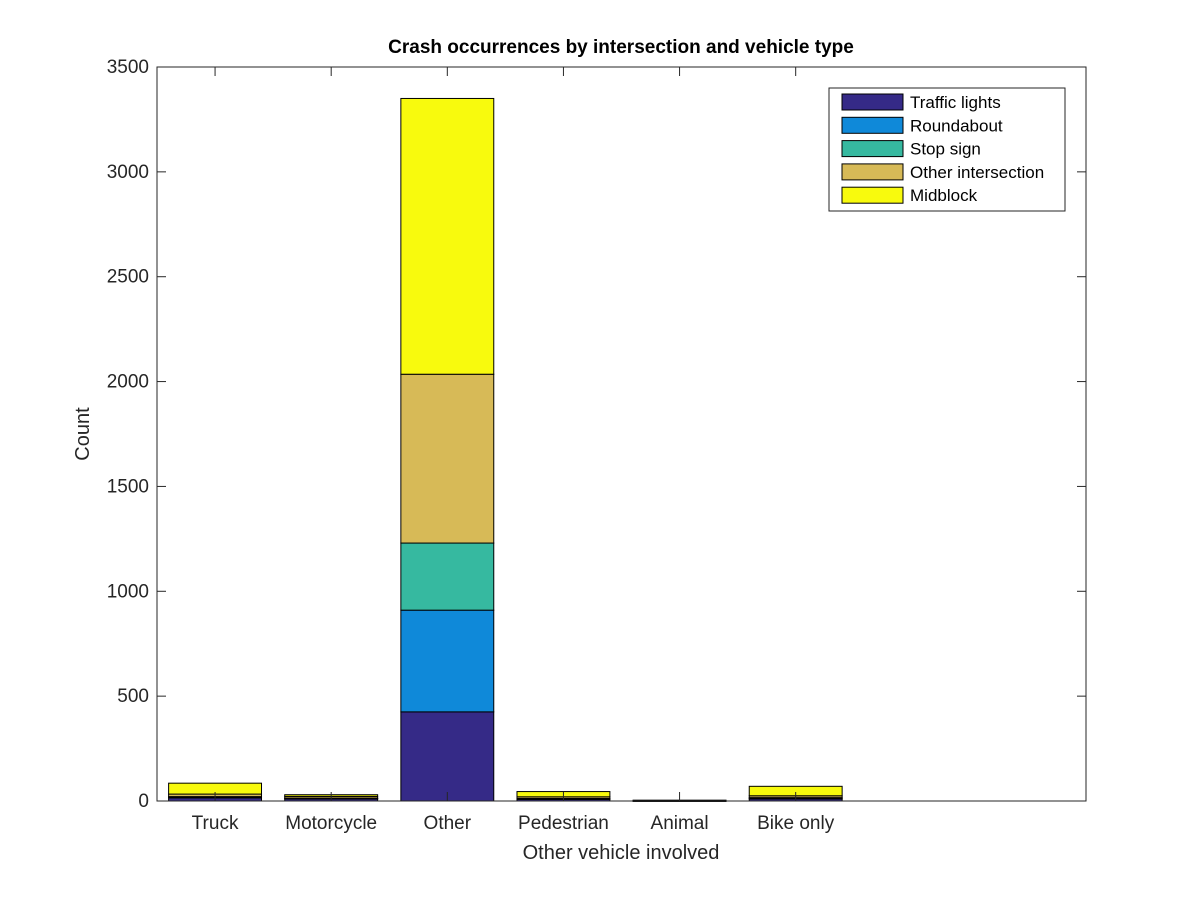 Image resolution: width=1200 pixels, height=900 pixels. I want to click on bar-other-stop-sign, so click(447, 576).